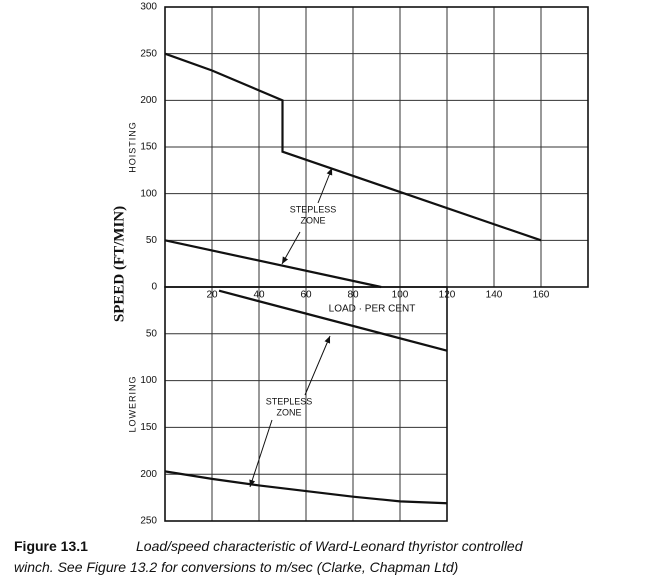 The height and width of the screenshot is (582, 653). I want to click on caption-label: Figure 13.1, so click(51, 546).